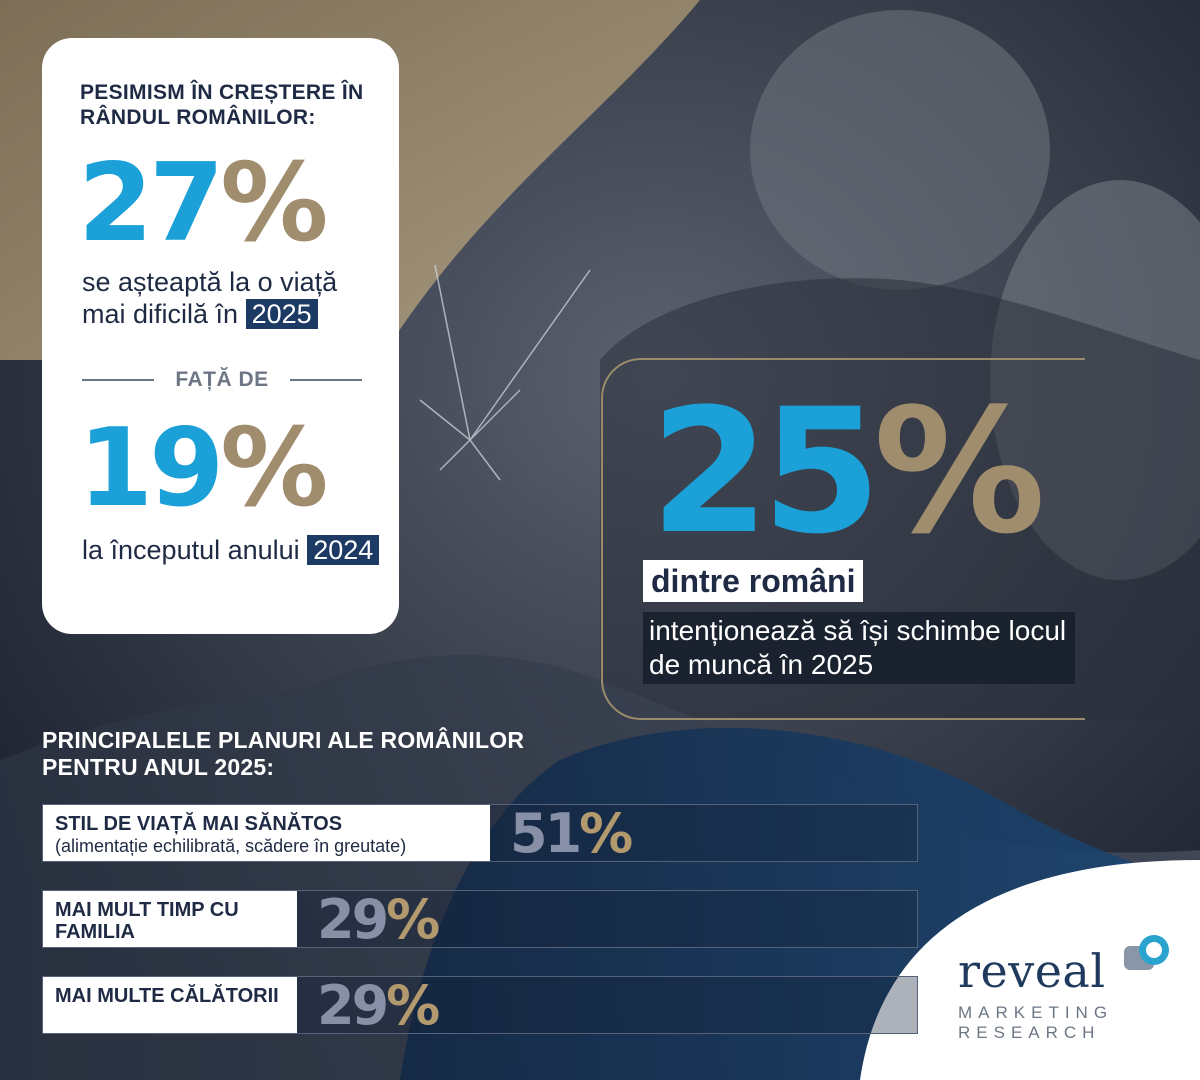  I want to click on stat-2024-description: la începutul anului 2024, so click(232, 550).